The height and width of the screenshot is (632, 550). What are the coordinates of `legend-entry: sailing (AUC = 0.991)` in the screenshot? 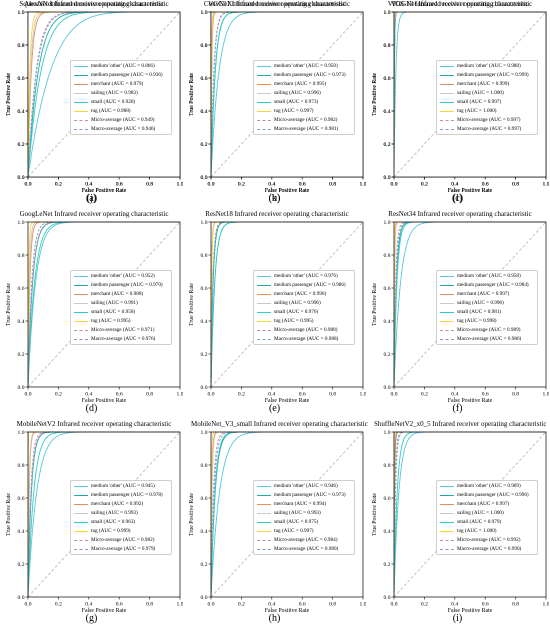 It's located at (122, 303).